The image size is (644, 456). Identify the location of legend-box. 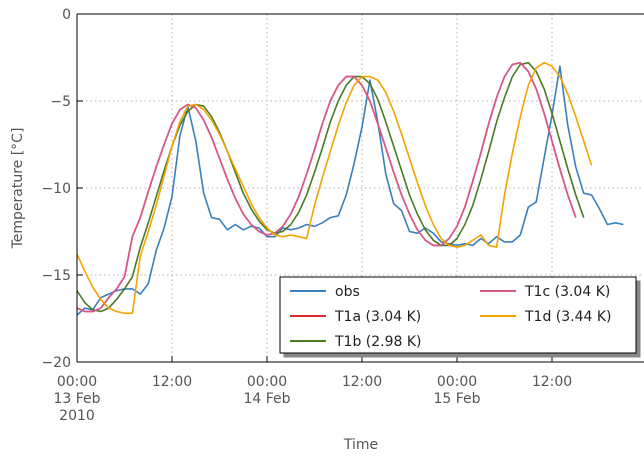
(458, 315).